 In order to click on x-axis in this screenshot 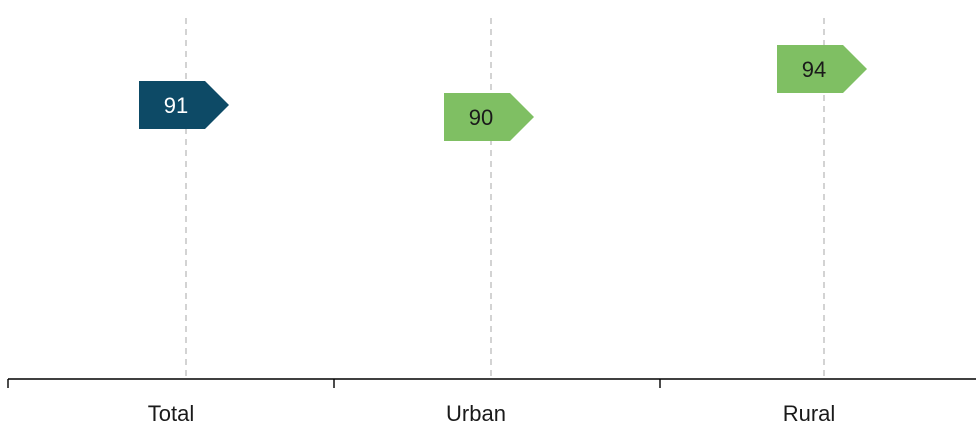, I will do `click(491, 383)`.